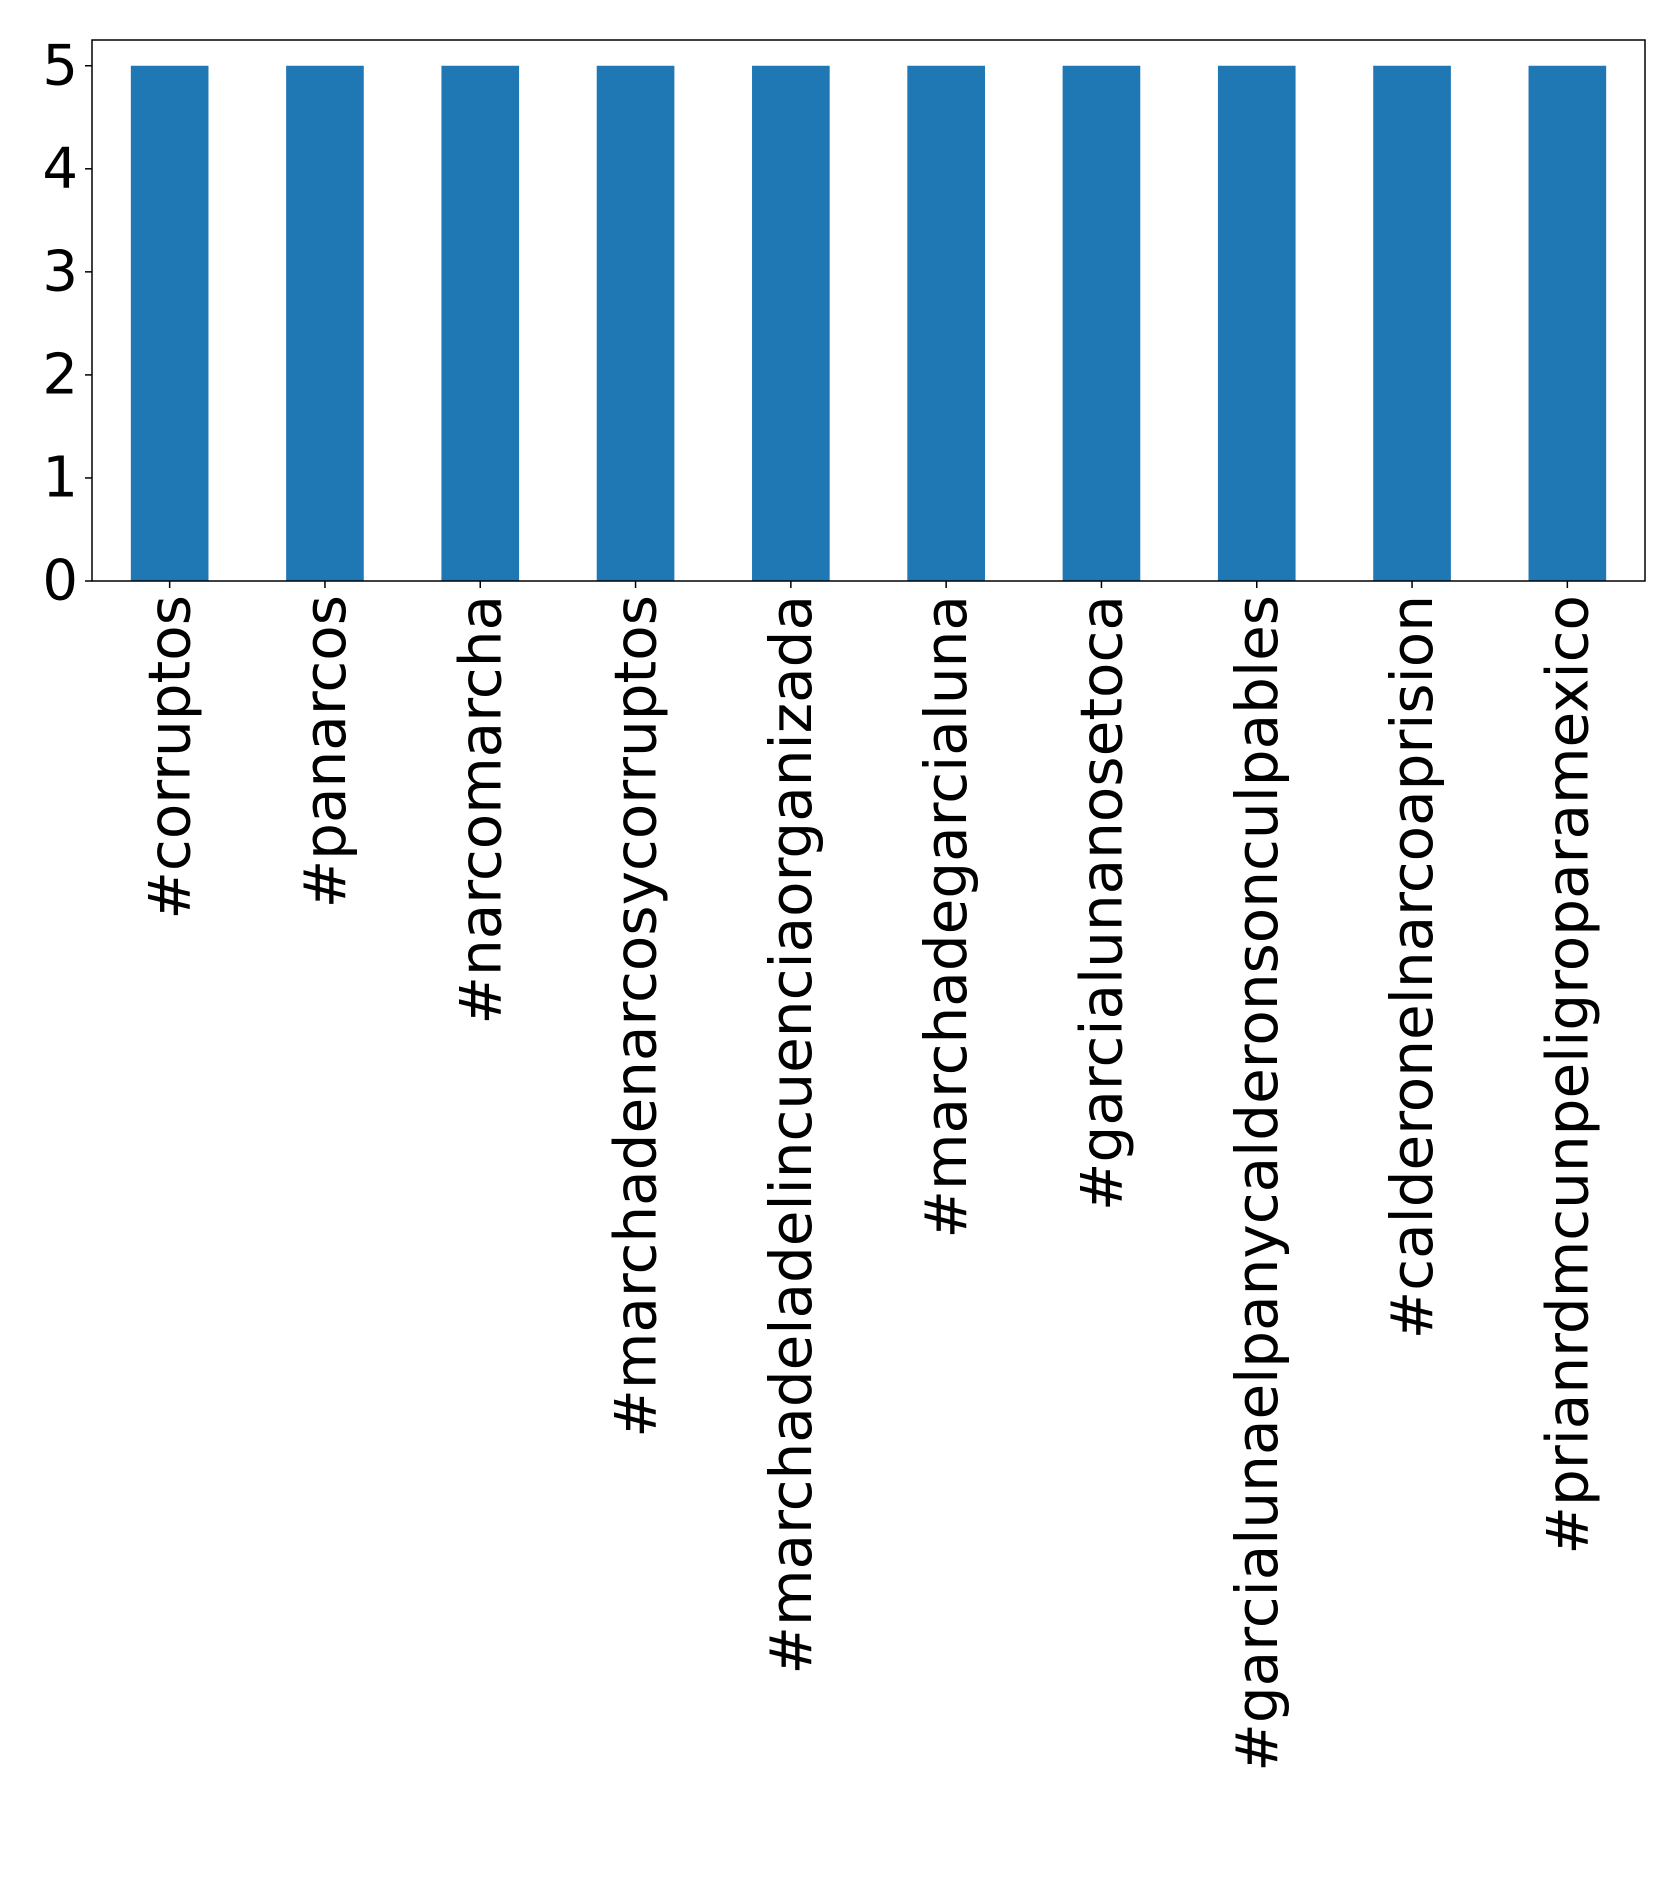 The width and height of the screenshot is (1679, 1896). I want to click on y-tick-label-4: 4, so click(60, 168).